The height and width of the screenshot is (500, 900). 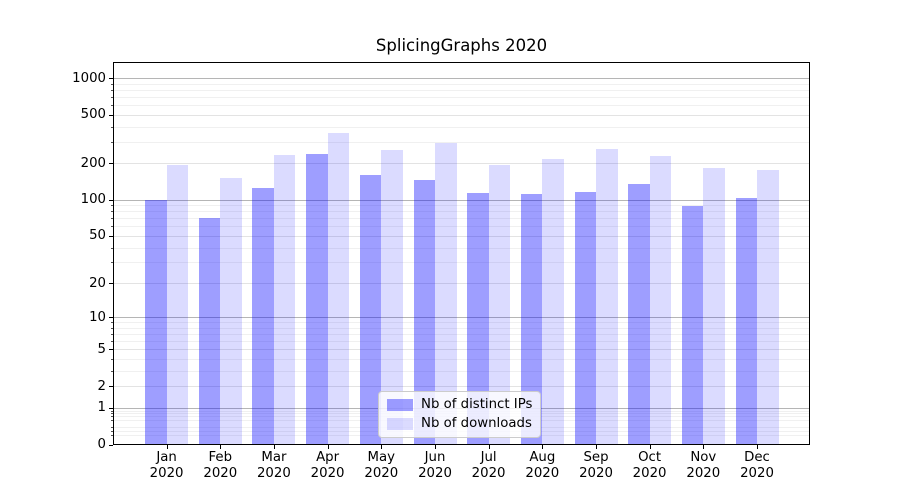 I want to click on y-tick-label: 5, so click(x=101, y=349).